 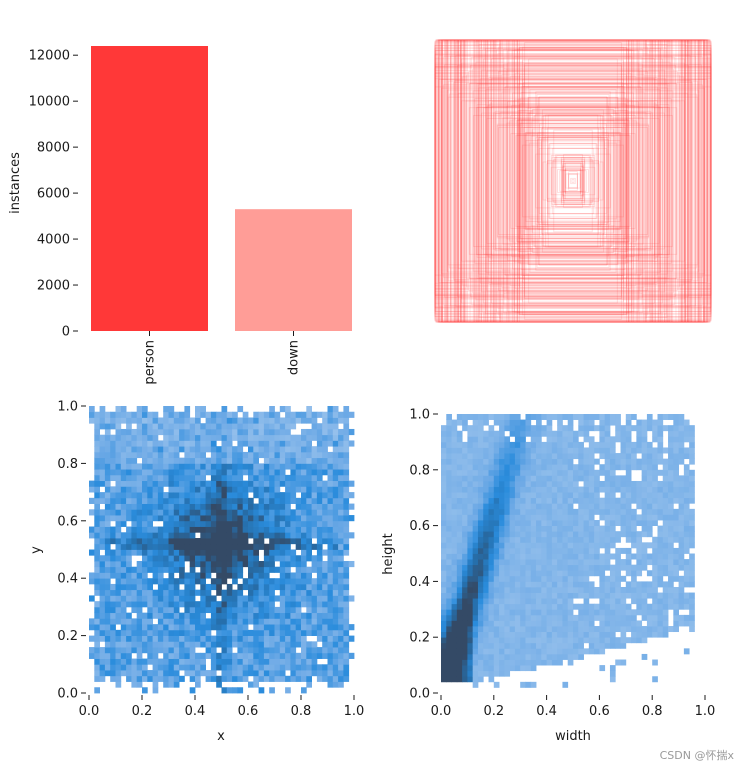 I want to click on box-outline, so click(x=572, y=181).